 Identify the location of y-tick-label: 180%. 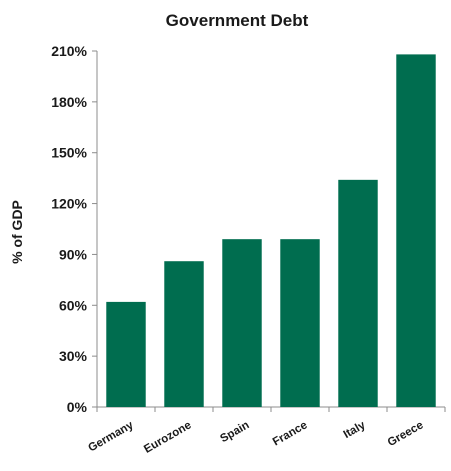
(69, 102).